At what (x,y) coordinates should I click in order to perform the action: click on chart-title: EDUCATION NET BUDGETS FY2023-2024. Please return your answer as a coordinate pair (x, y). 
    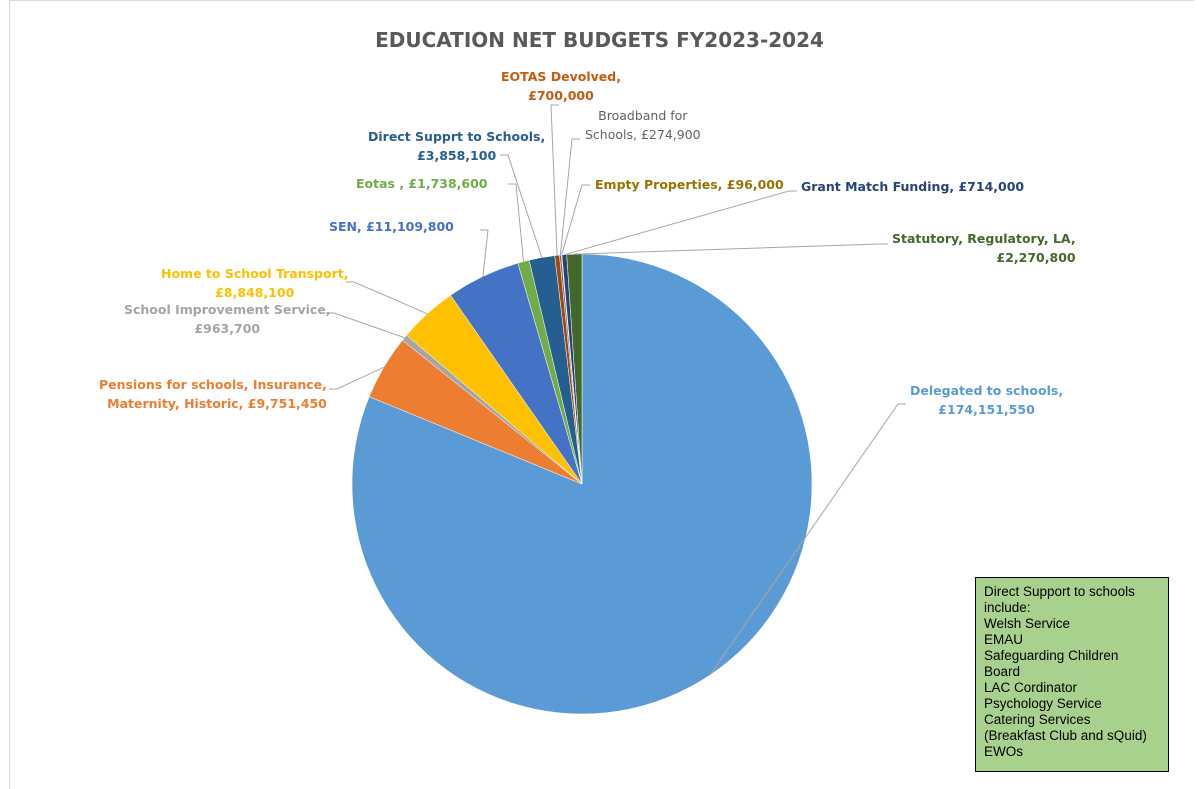
    Looking at the image, I should click on (599, 40).